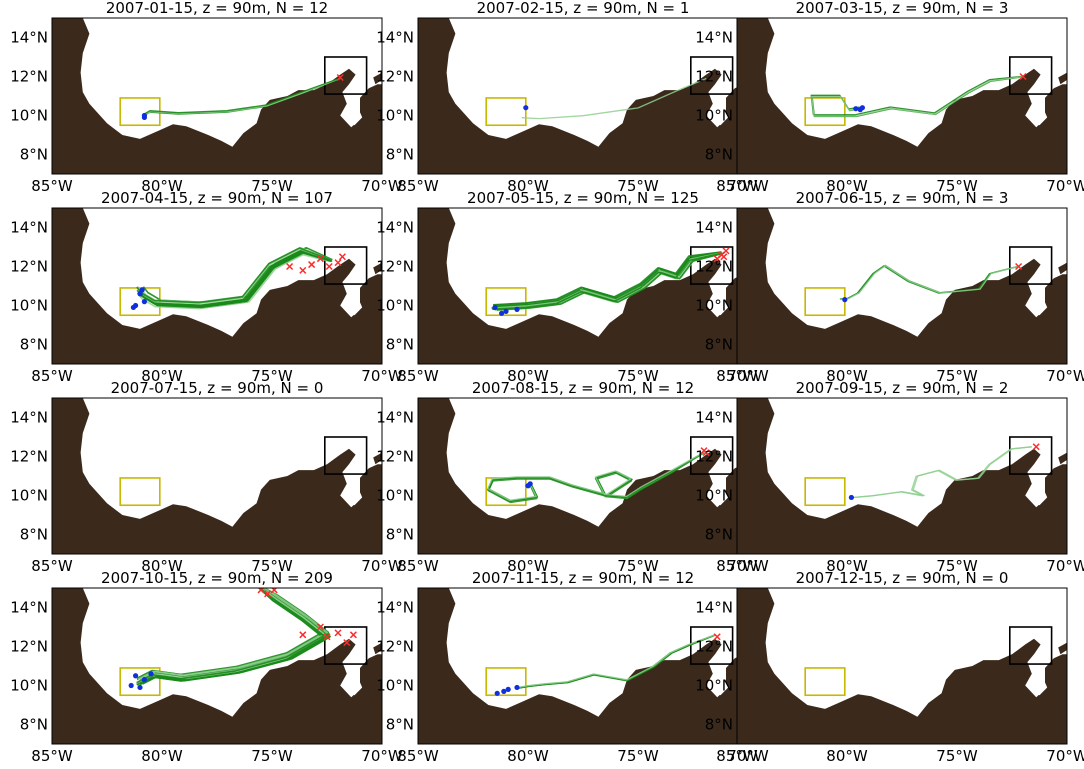 Image resolution: width=1084 pixels, height=769 pixels. I want to click on panel-title: 2007-04-15, z = 90m, N = 107, so click(217, 198).